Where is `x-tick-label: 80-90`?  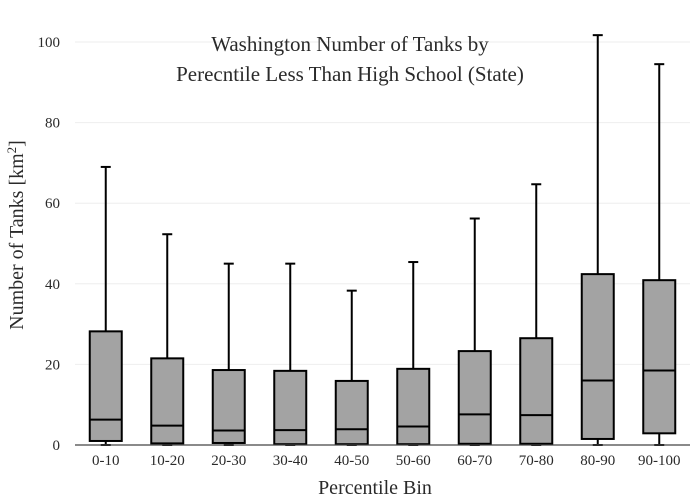
x-tick-label: 80-90 is located at coordinates (597, 461).